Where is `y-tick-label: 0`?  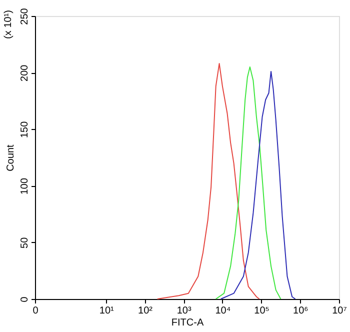 y-tick-label: 0 is located at coordinates (25, 299).